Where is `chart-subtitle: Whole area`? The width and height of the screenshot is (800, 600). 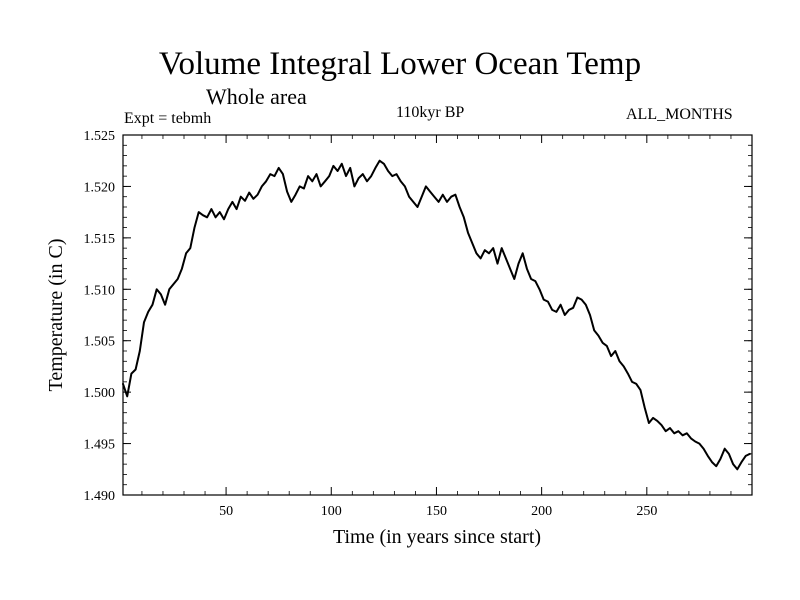 chart-subtitle: Whole area is located at coordinates (256, 96).